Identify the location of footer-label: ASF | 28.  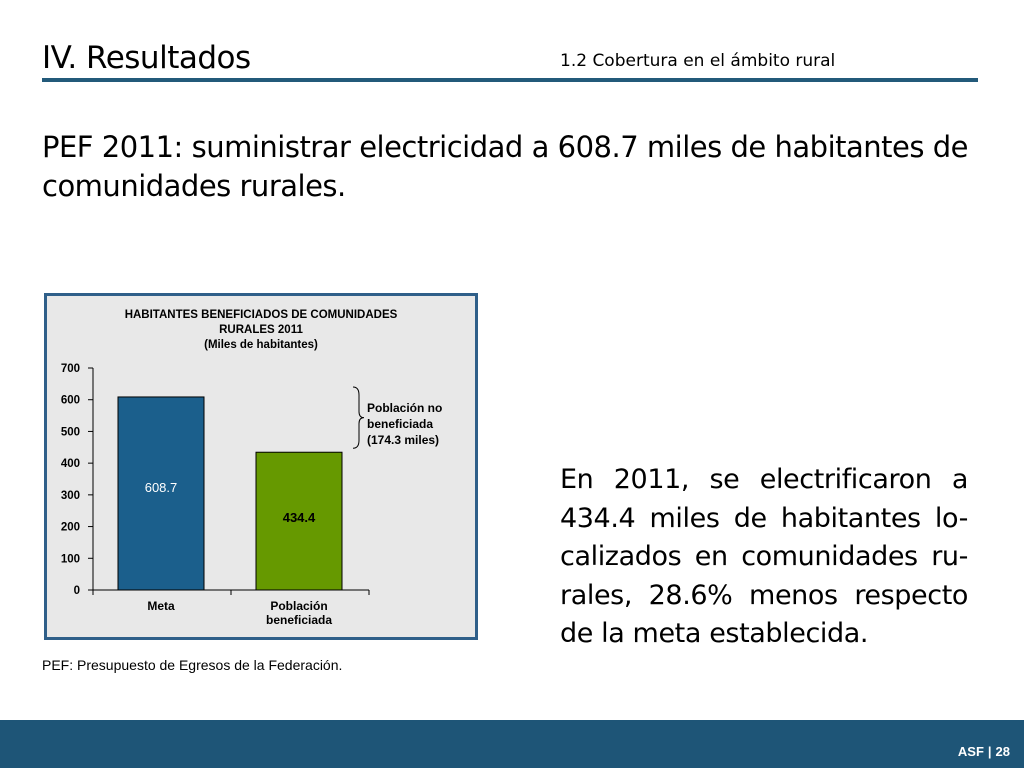
(984, 751).